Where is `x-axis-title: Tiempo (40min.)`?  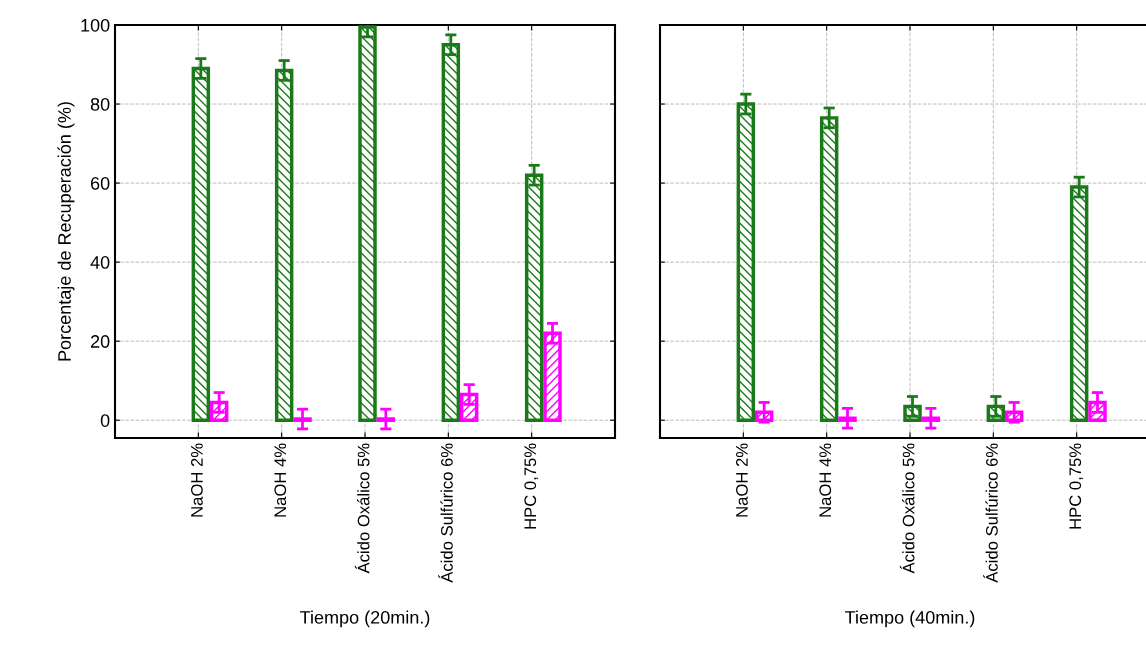
x-axis-title: Tiempo (40min.) is located at coordinates (910, 619).